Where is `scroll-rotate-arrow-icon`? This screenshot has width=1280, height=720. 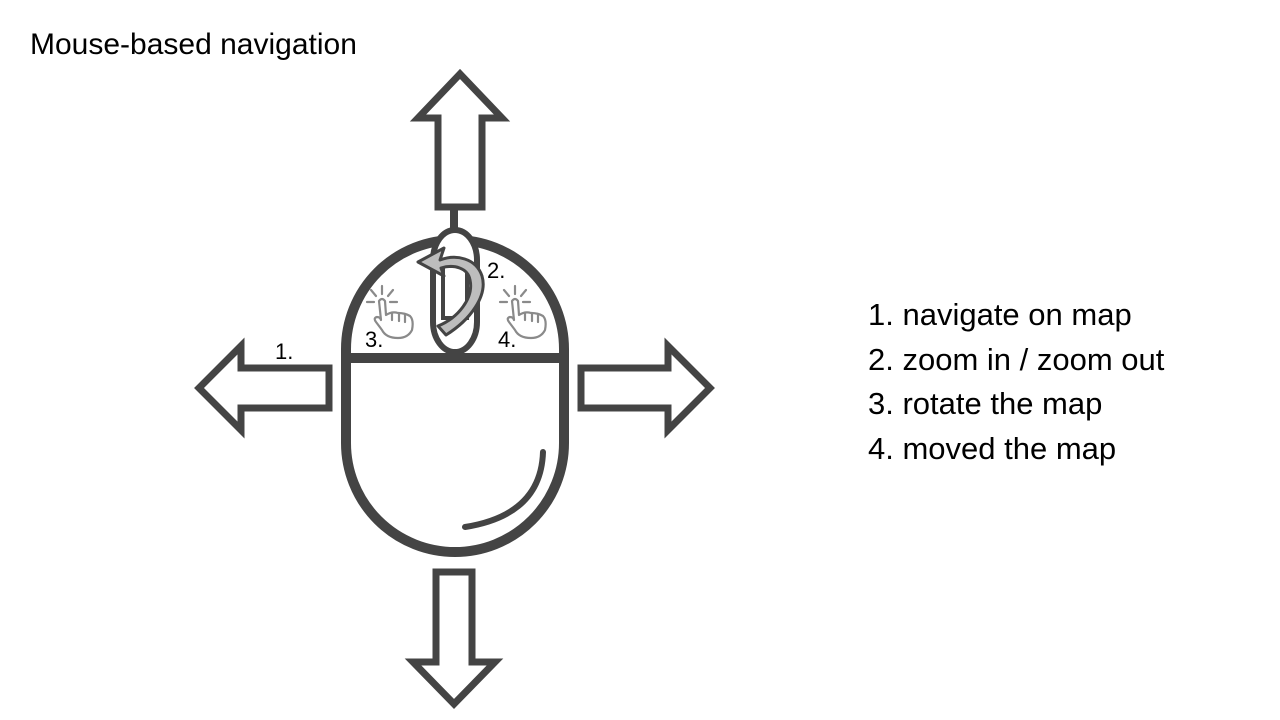
scroll-rotate-arrow-icon is located at coordinates (450, 291).